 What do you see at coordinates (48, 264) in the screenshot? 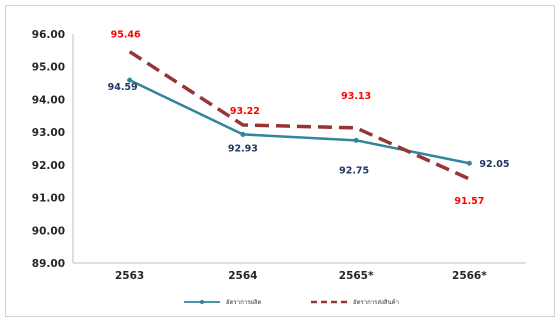
I see `y-tick-label: 89.00` at bounding box center [48, 264].